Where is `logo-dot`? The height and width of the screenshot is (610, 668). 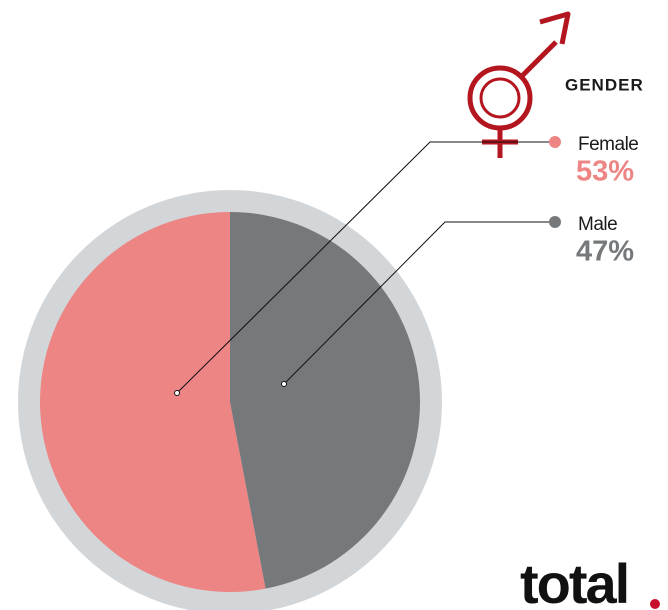 logo-dot is located at coordinates (655, 604).